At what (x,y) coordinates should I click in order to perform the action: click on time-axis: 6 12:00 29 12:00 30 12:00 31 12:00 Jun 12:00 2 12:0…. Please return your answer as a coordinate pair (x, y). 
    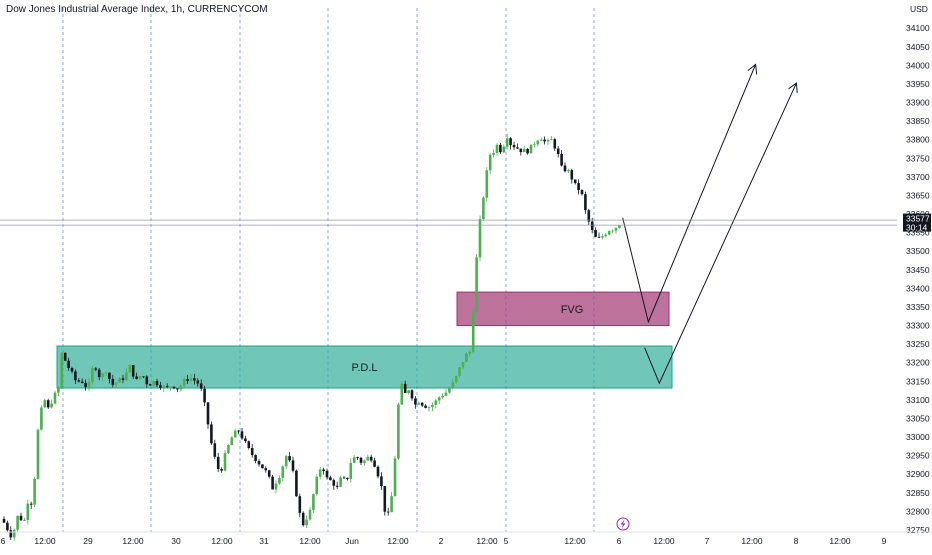
    Looking at the image, I should click on (466, 538).